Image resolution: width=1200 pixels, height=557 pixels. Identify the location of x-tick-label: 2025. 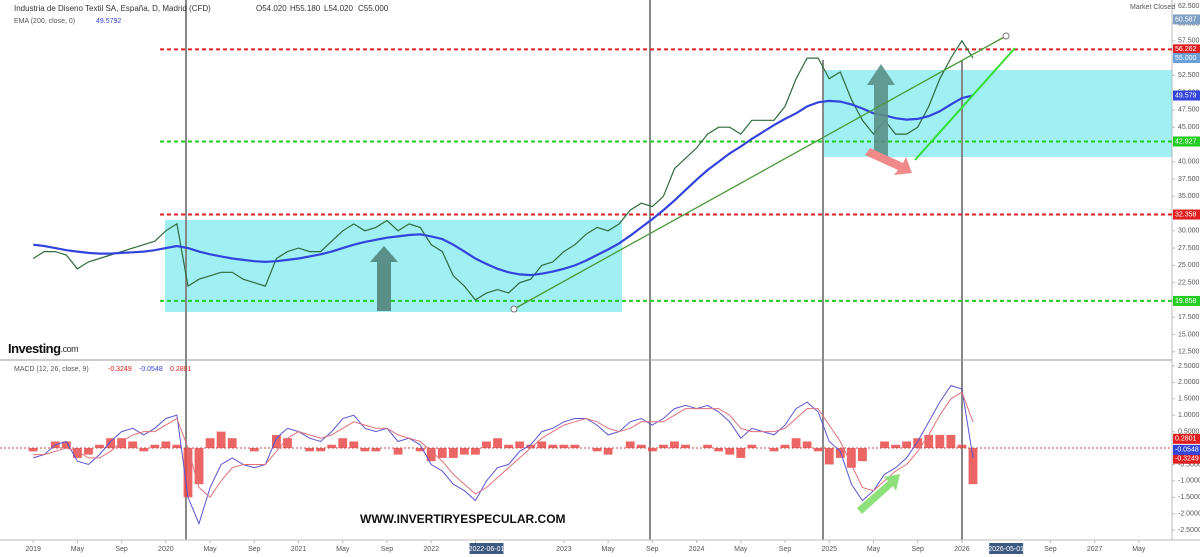
(829, 549).